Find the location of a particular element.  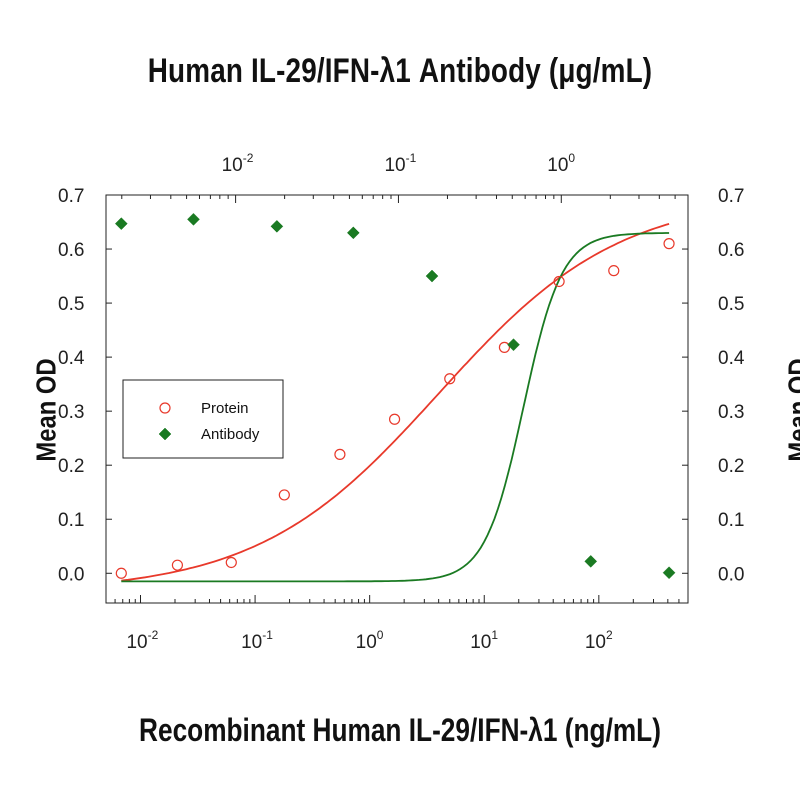

y-tick-label-right: 0.3 is located at coordinates (731, 412).